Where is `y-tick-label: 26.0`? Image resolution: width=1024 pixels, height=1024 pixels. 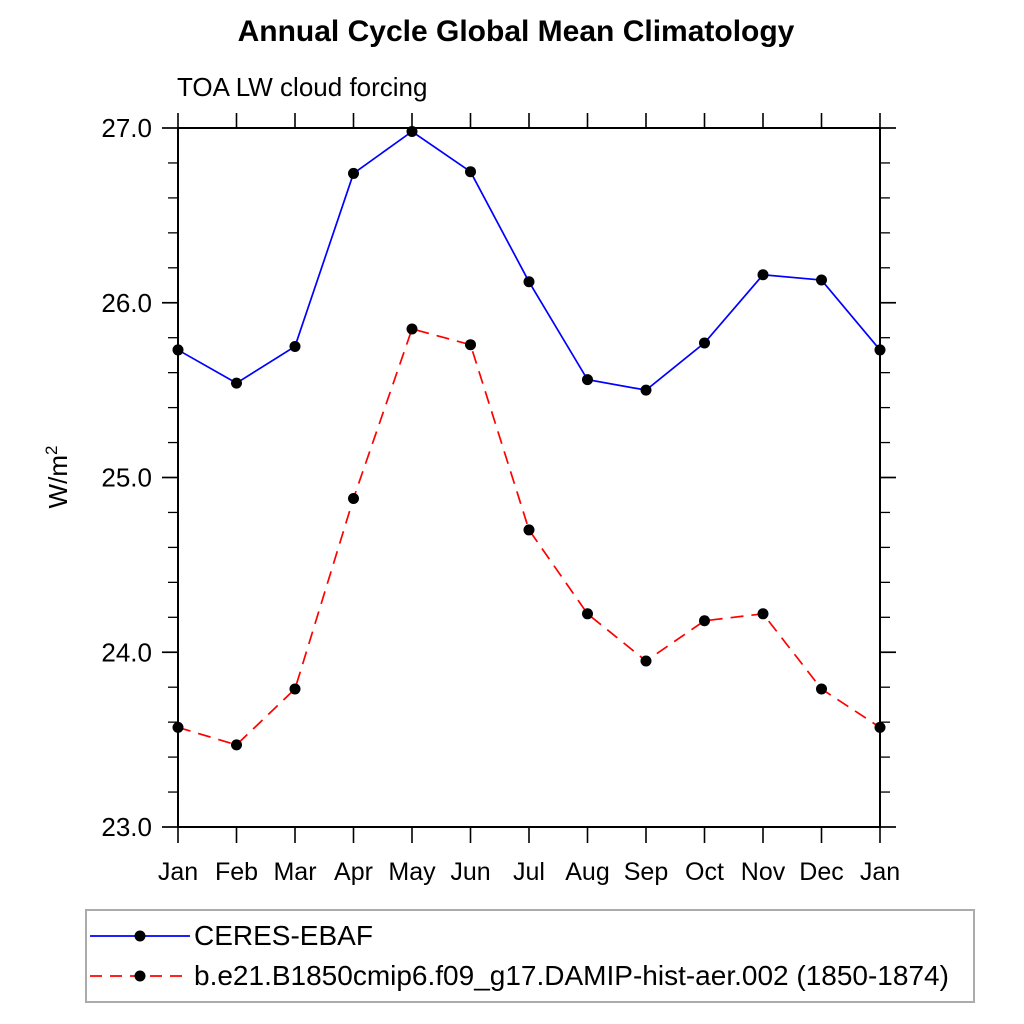 y-tick-label: 26.0 is located at coordinates (126, 303).